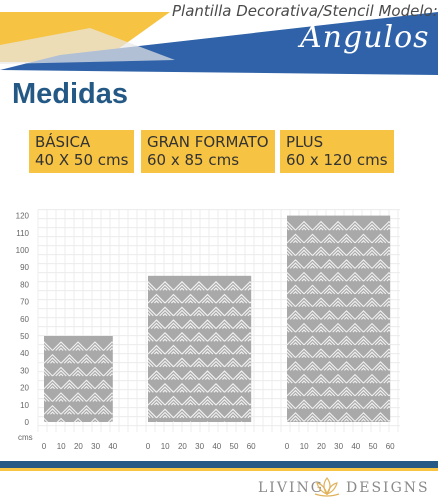 This screenshot has width=438, height=500. I want to click on x-tick-label: 0, so click(44, 446).